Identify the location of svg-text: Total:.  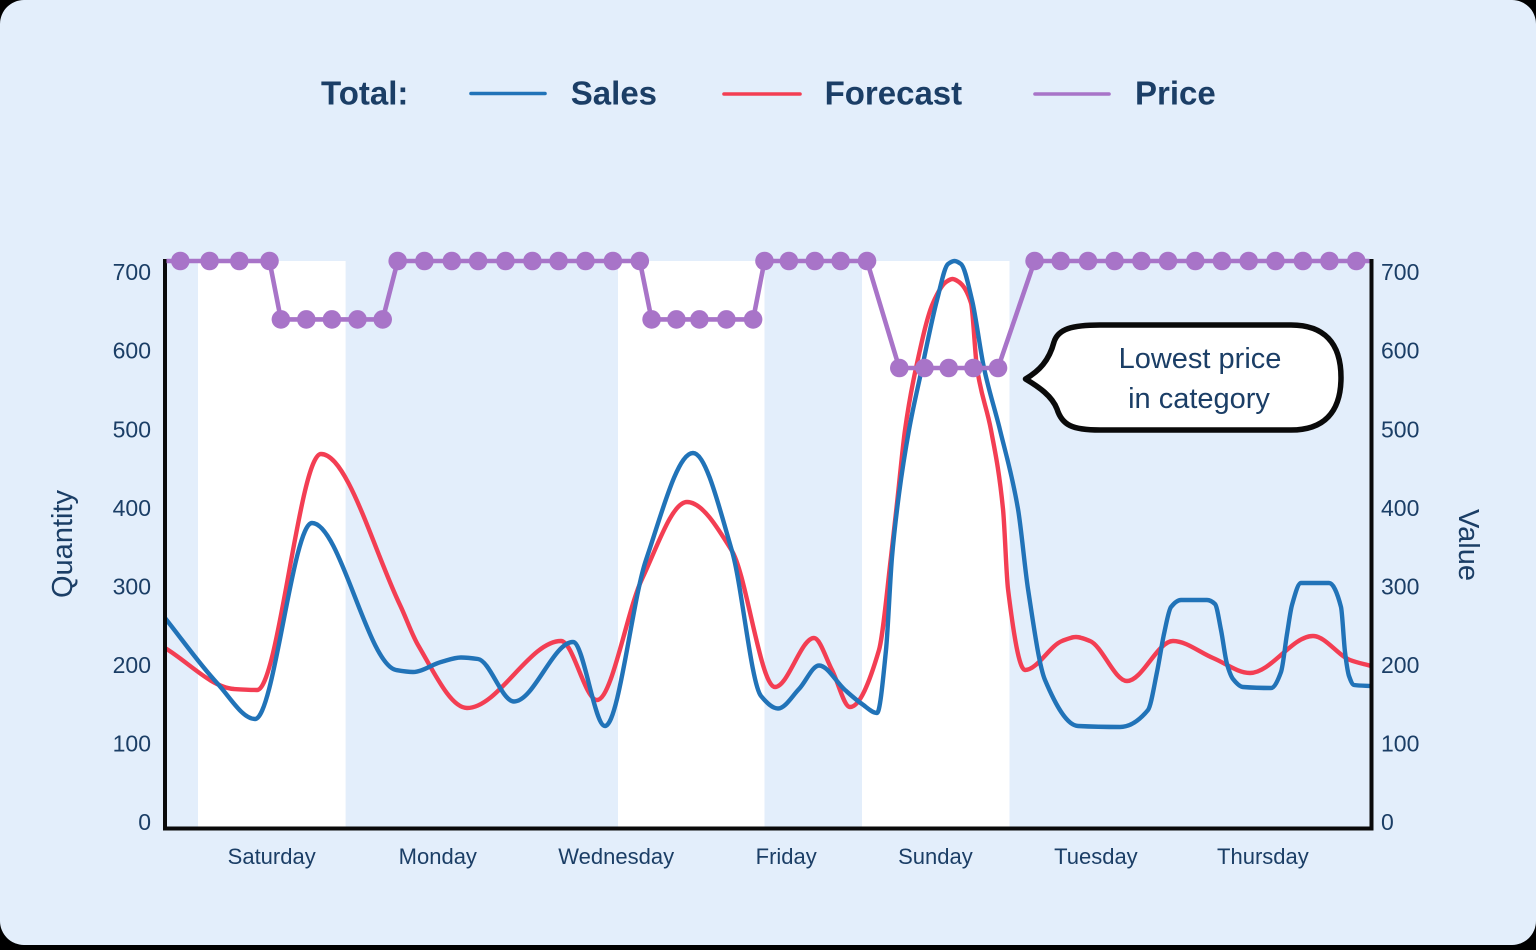
(364, 93).